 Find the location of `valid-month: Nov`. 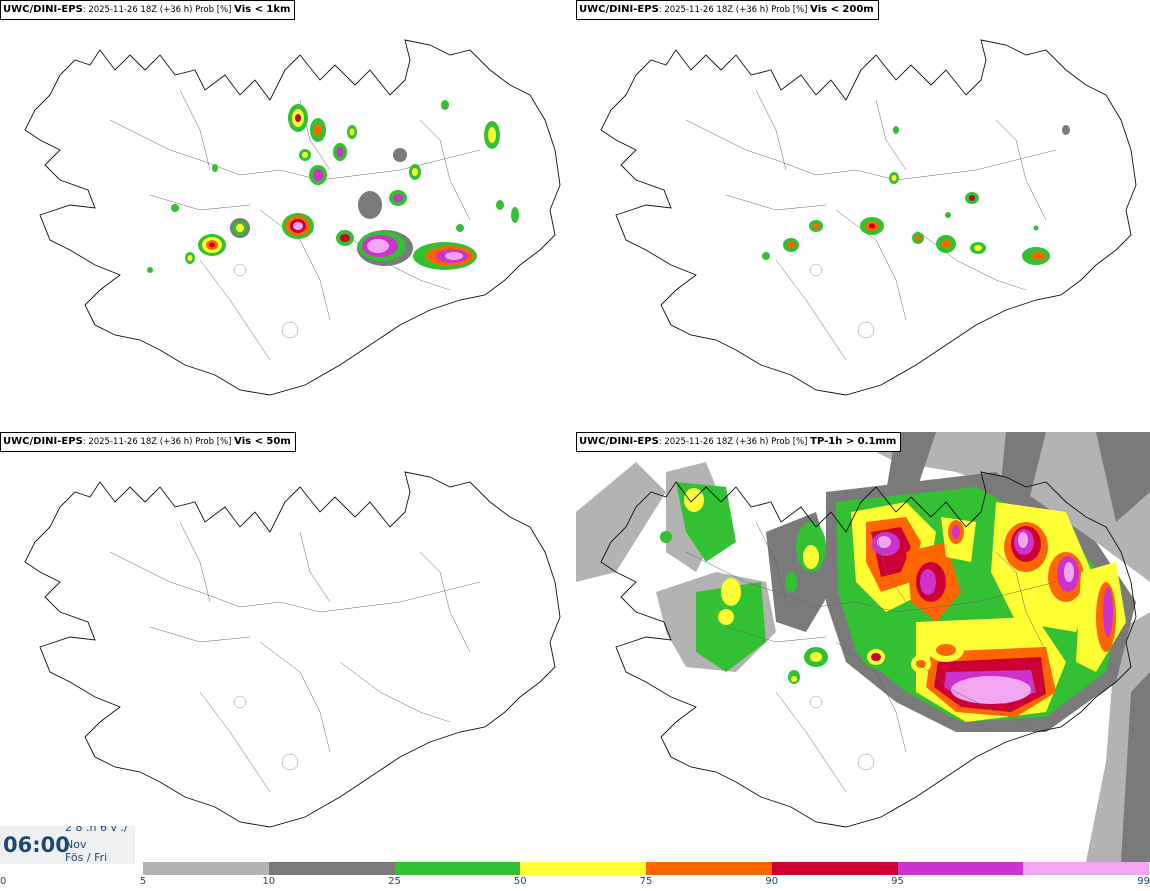

valid-month: Nov is located at coordinates (76, 844).